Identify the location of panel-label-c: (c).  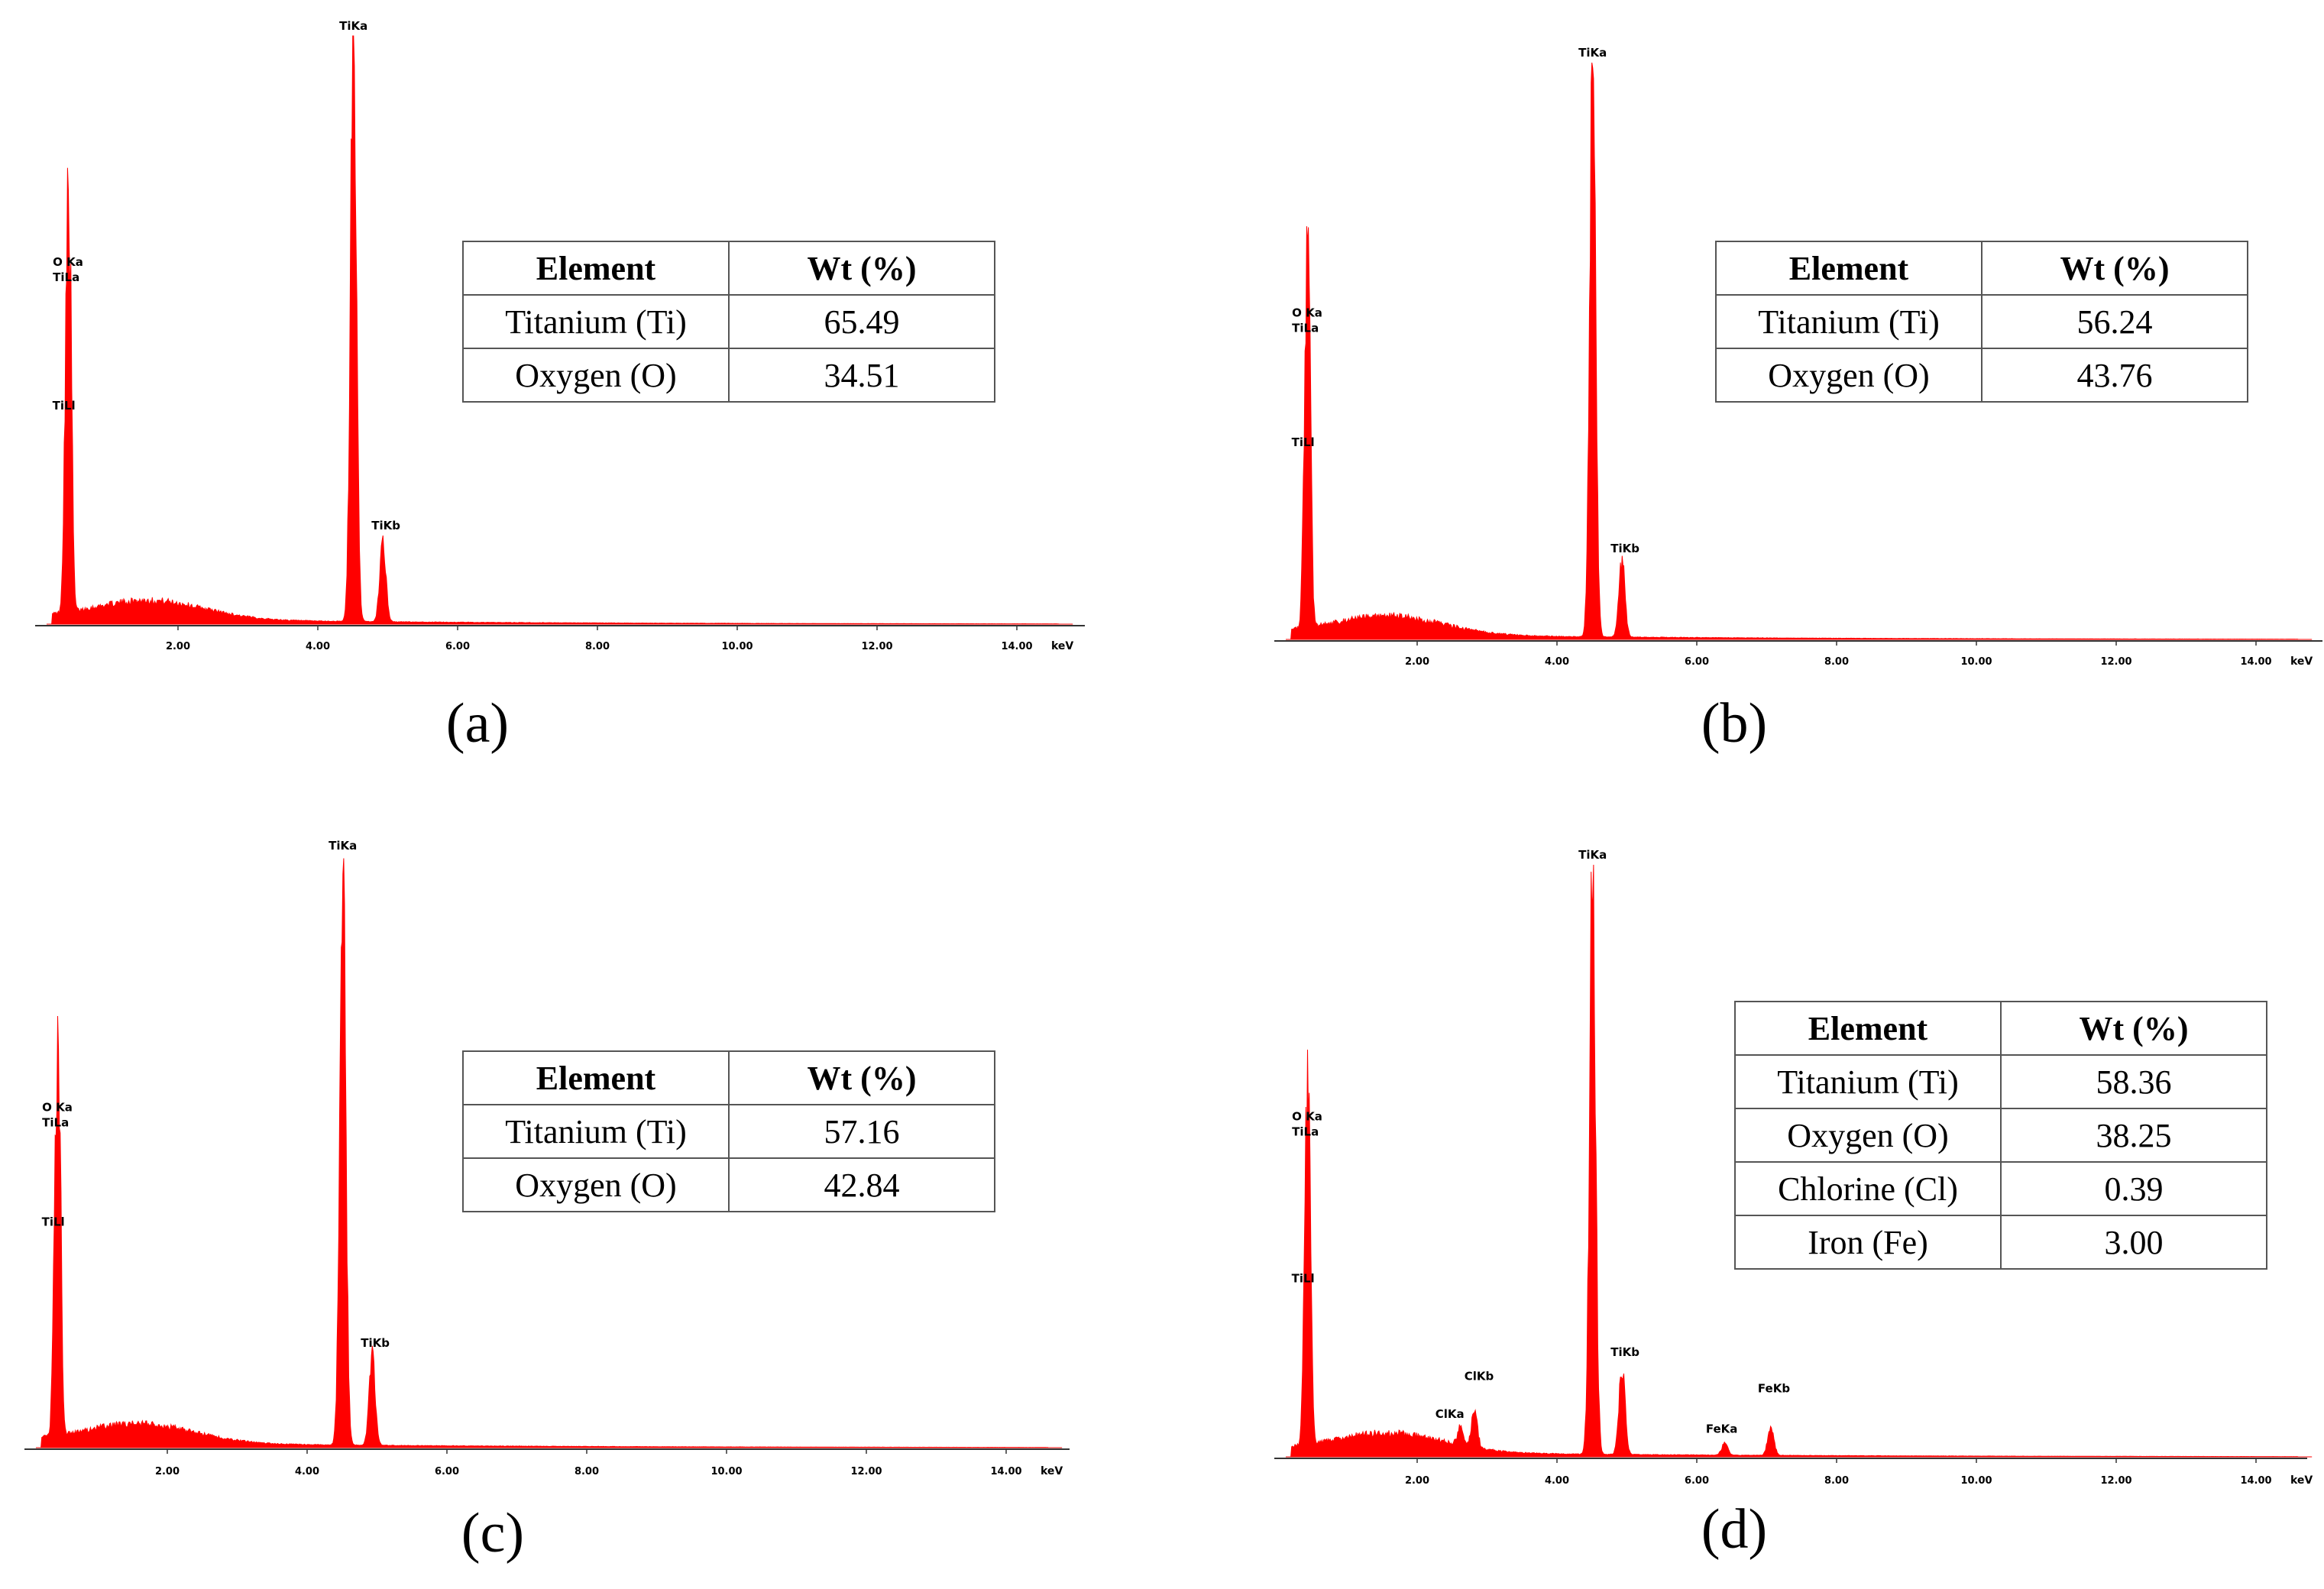
(493, 1533).